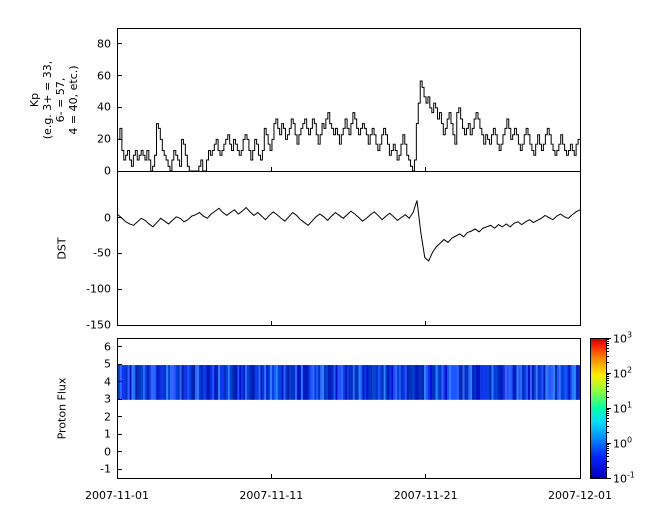  I want to click on kp-x-tick, so click(117, 169).